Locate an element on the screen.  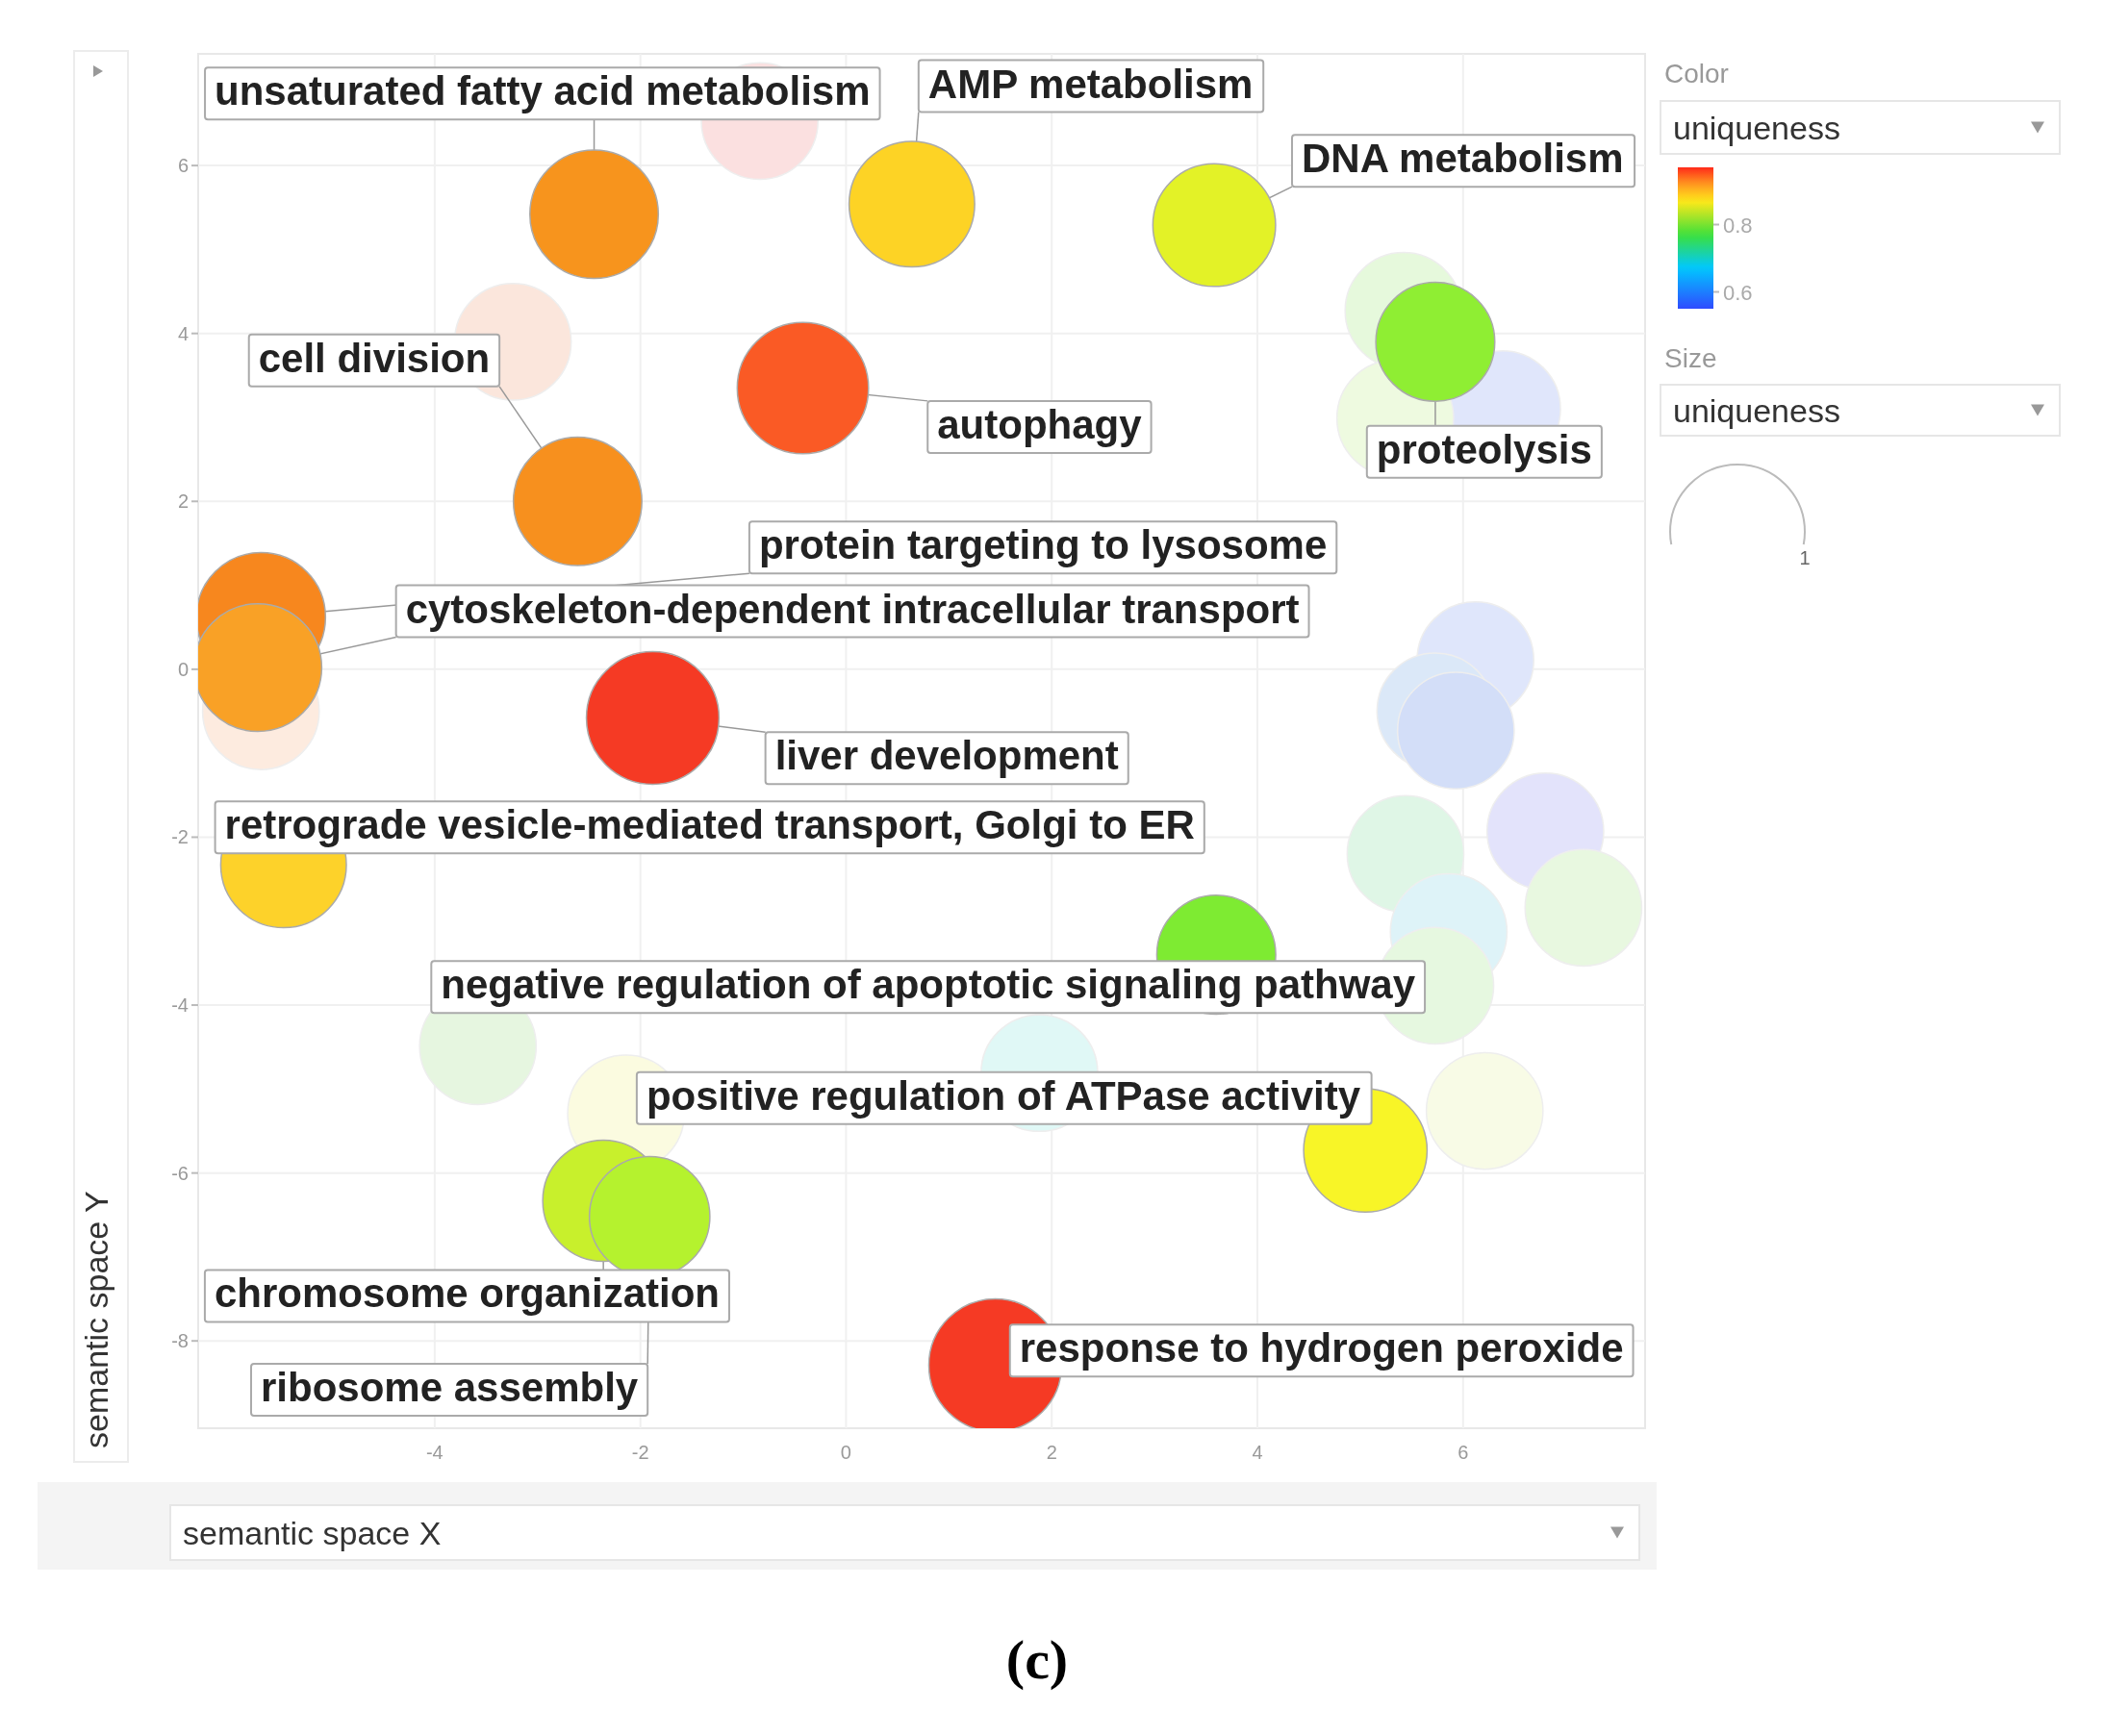
annotation: autophagy is located at coordinates (1040, 424).